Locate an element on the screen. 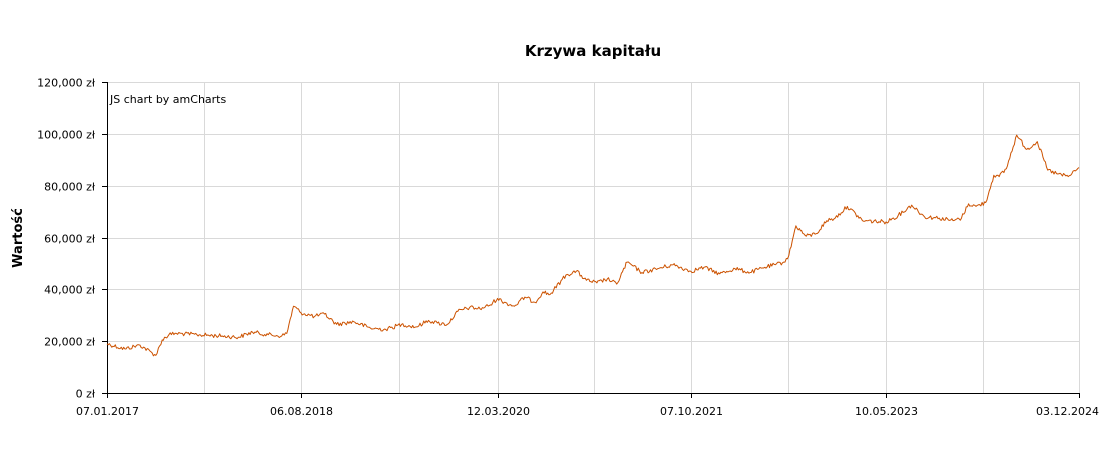  x-tick-label: 03.12.2024 is located at coordinates (1067, 411).